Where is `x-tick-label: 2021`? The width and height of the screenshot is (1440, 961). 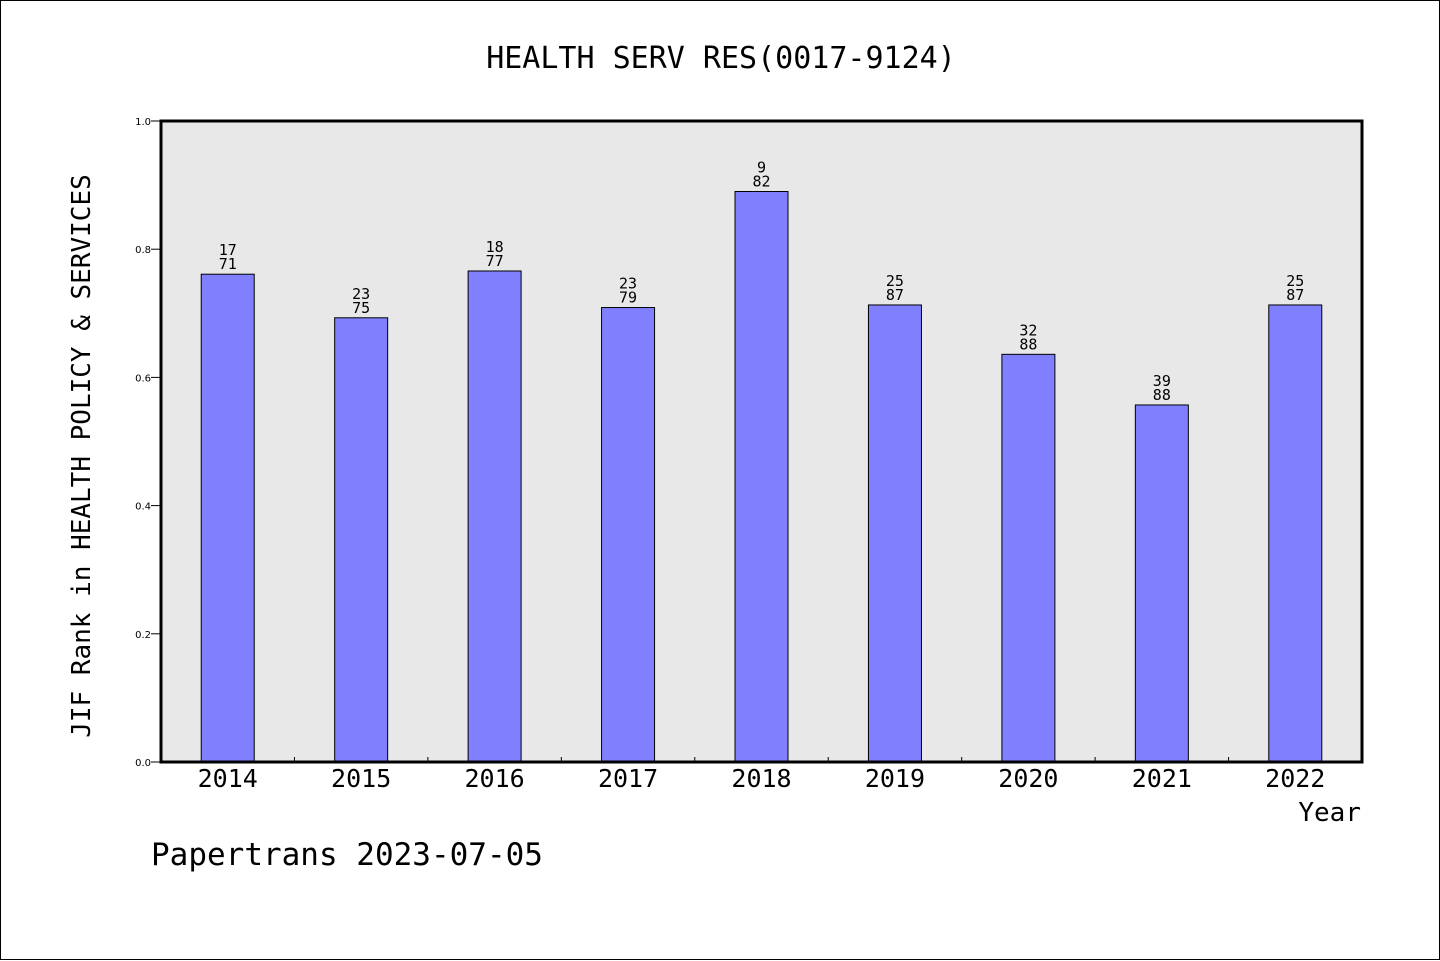
x-tick-label: 2021 is located at coordinates (1162, 778).